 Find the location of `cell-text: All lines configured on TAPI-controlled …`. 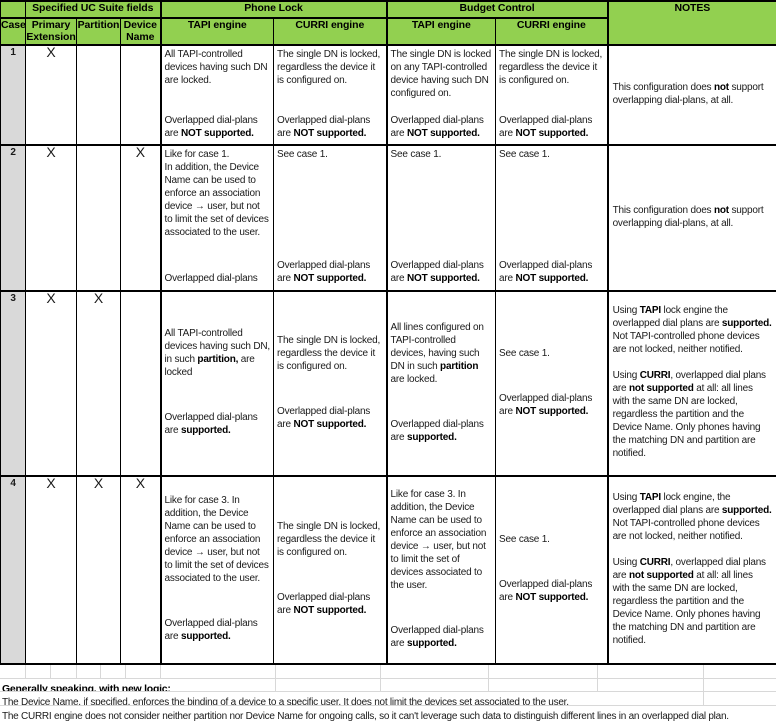

cell-text: All lines configured on TAPI-controlled … is located at coordinates (437, 353).